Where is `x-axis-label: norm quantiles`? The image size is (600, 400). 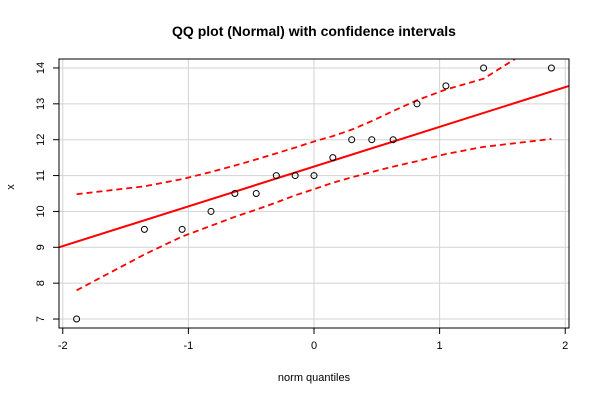
x-axis-label: norm quantiles is located at coordinates (314, 378).